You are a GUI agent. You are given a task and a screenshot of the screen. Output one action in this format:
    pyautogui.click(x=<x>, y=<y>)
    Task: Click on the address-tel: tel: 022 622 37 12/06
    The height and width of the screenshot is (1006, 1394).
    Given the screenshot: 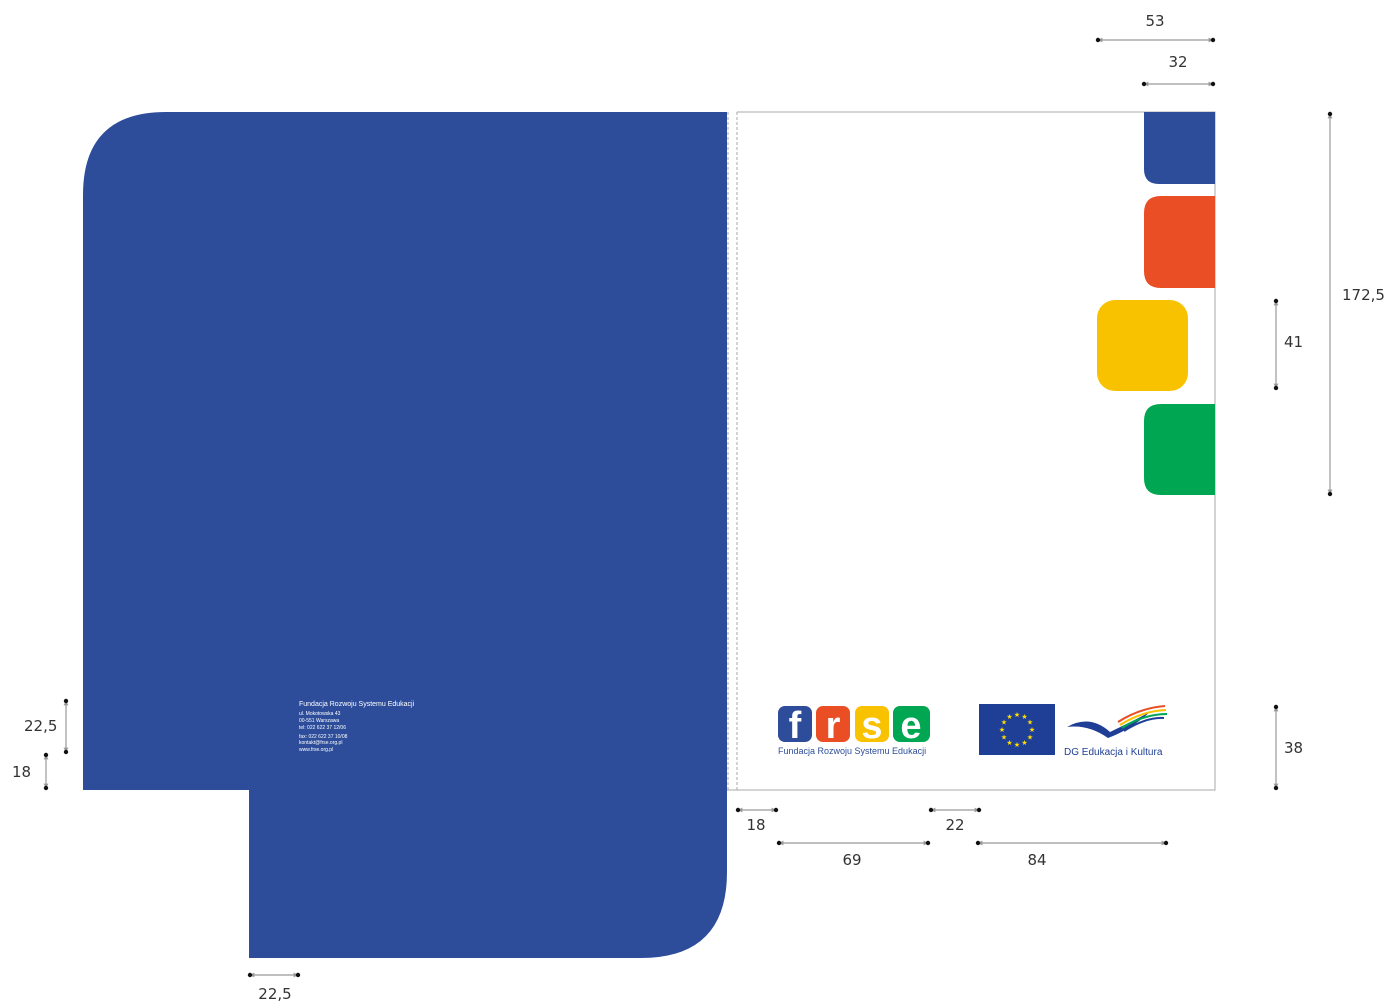 What is the action you would take?
    pyautogui.click(x=322, y=728)
    